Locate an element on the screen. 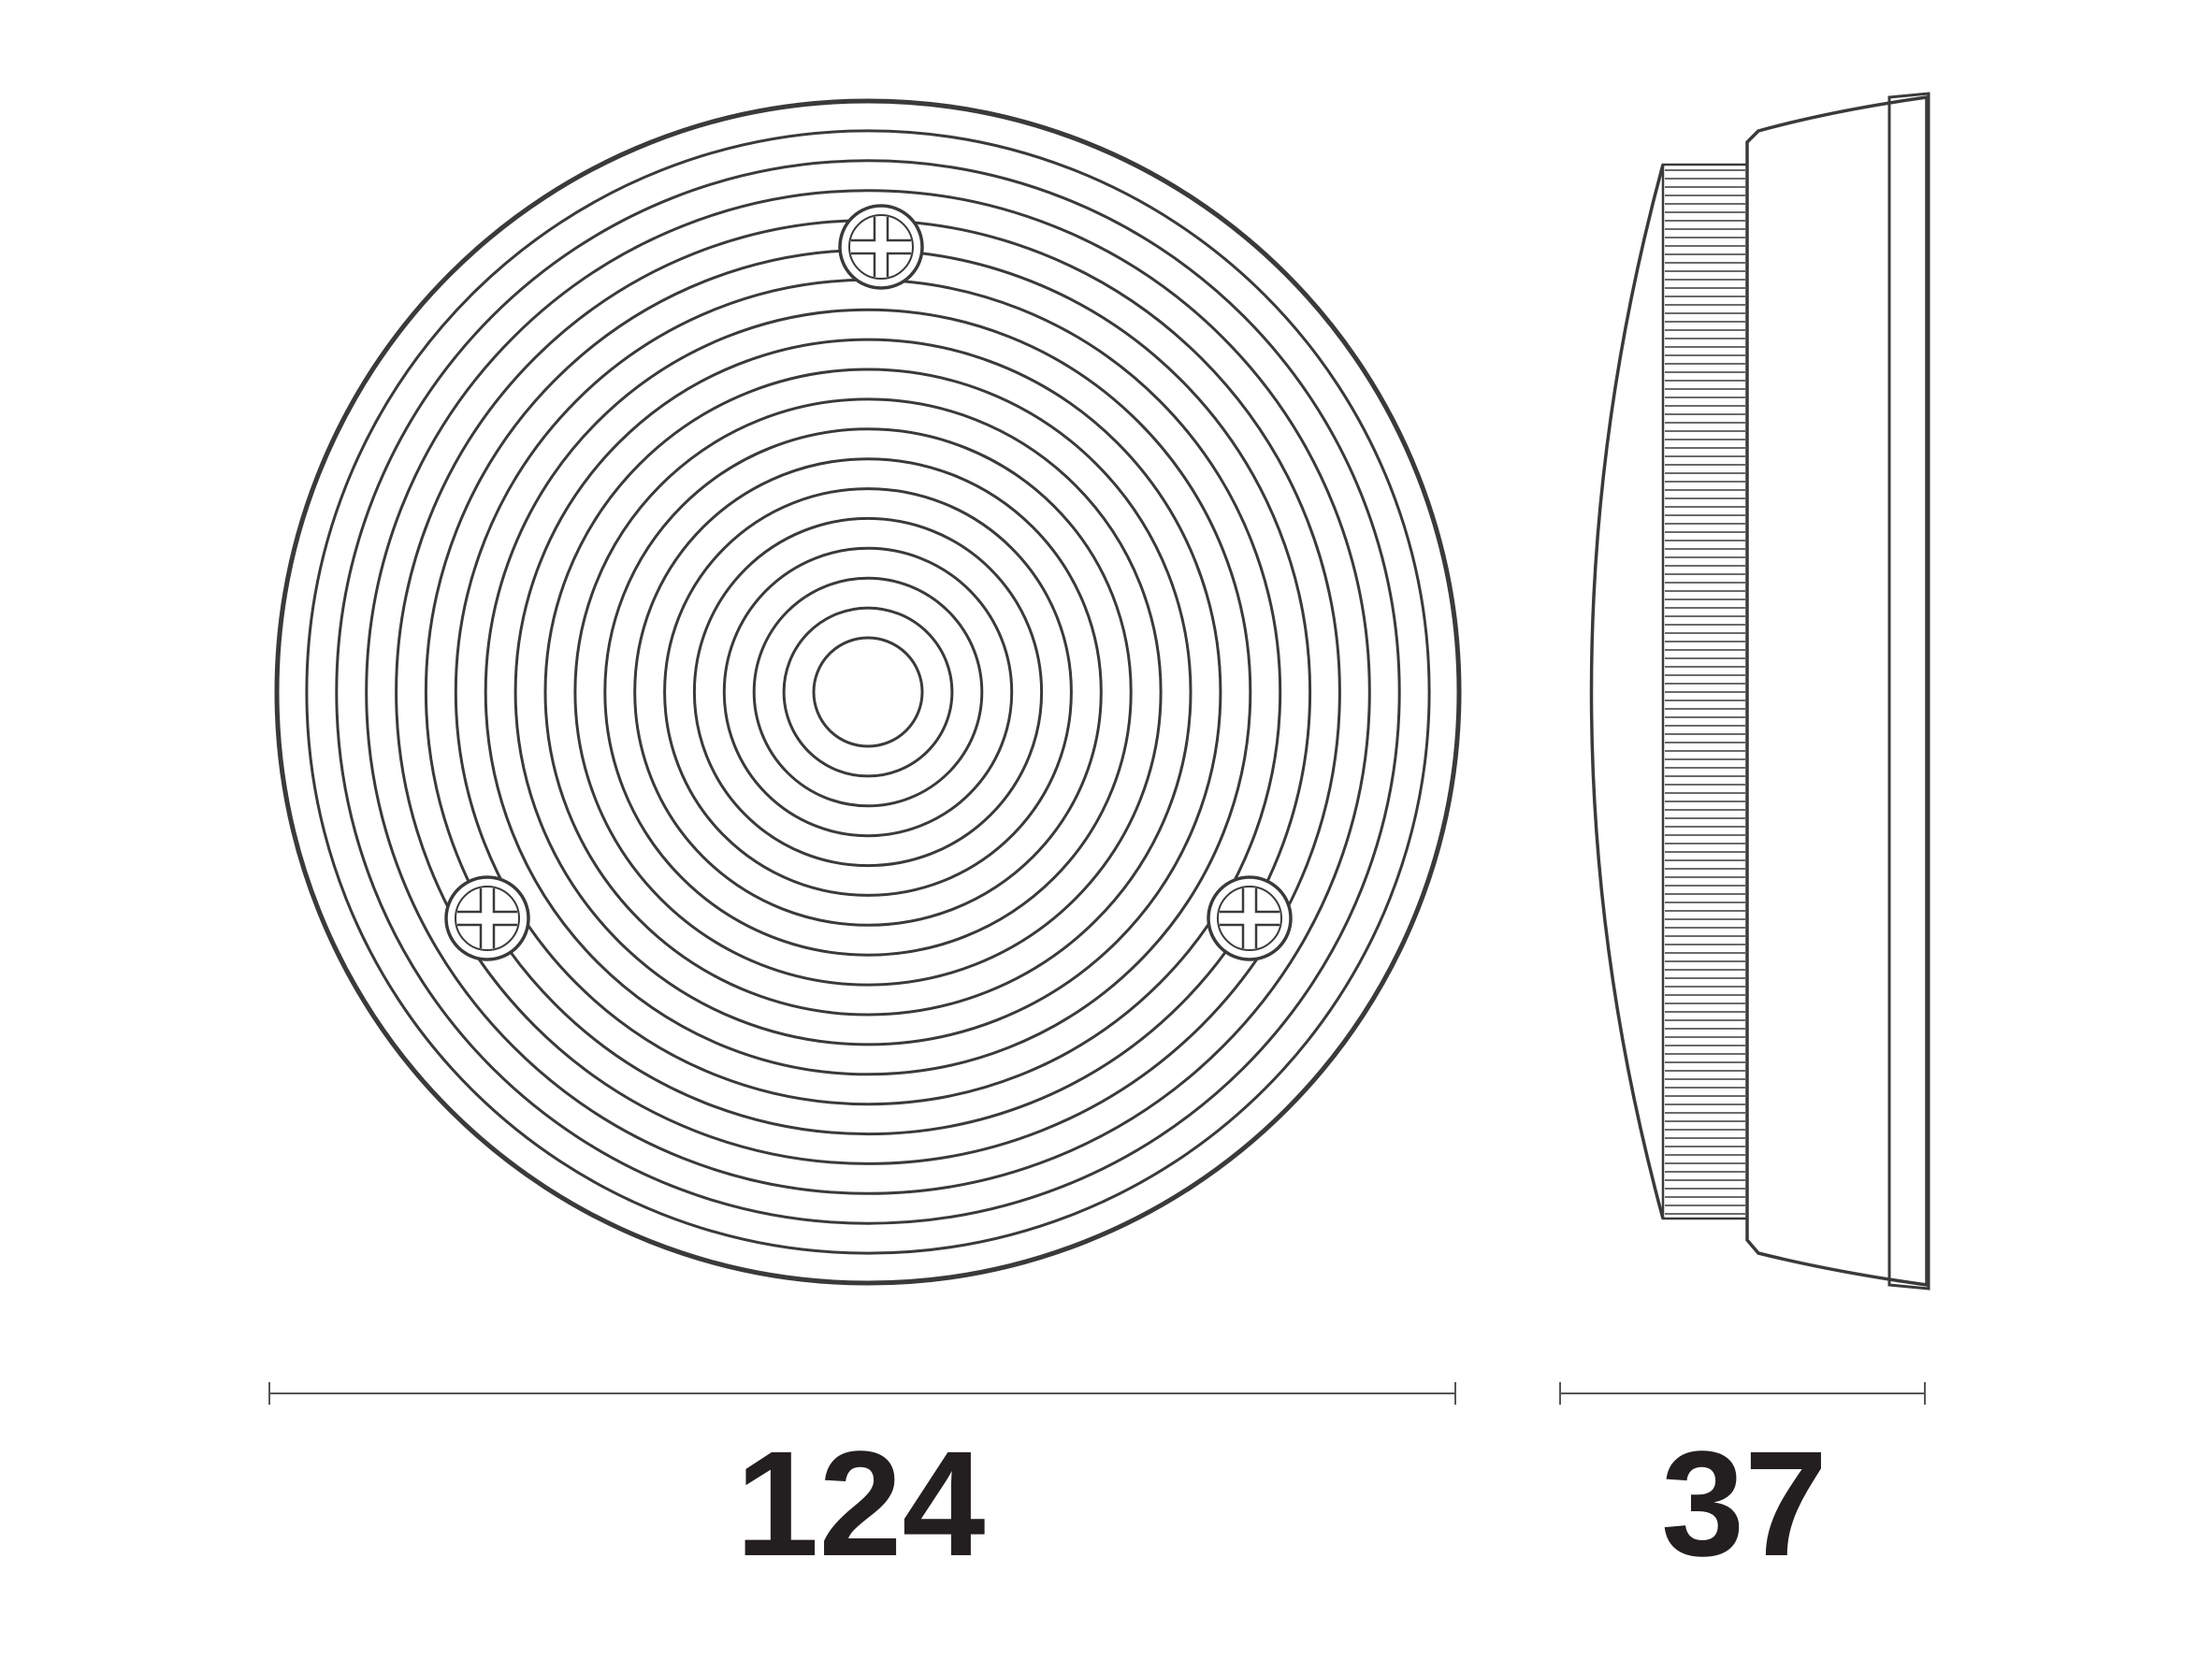 Image resolution: width=2212 pixels, height=1659 pixels. depth-dimension-label: 37 is located at coordinates (1745, 1503).